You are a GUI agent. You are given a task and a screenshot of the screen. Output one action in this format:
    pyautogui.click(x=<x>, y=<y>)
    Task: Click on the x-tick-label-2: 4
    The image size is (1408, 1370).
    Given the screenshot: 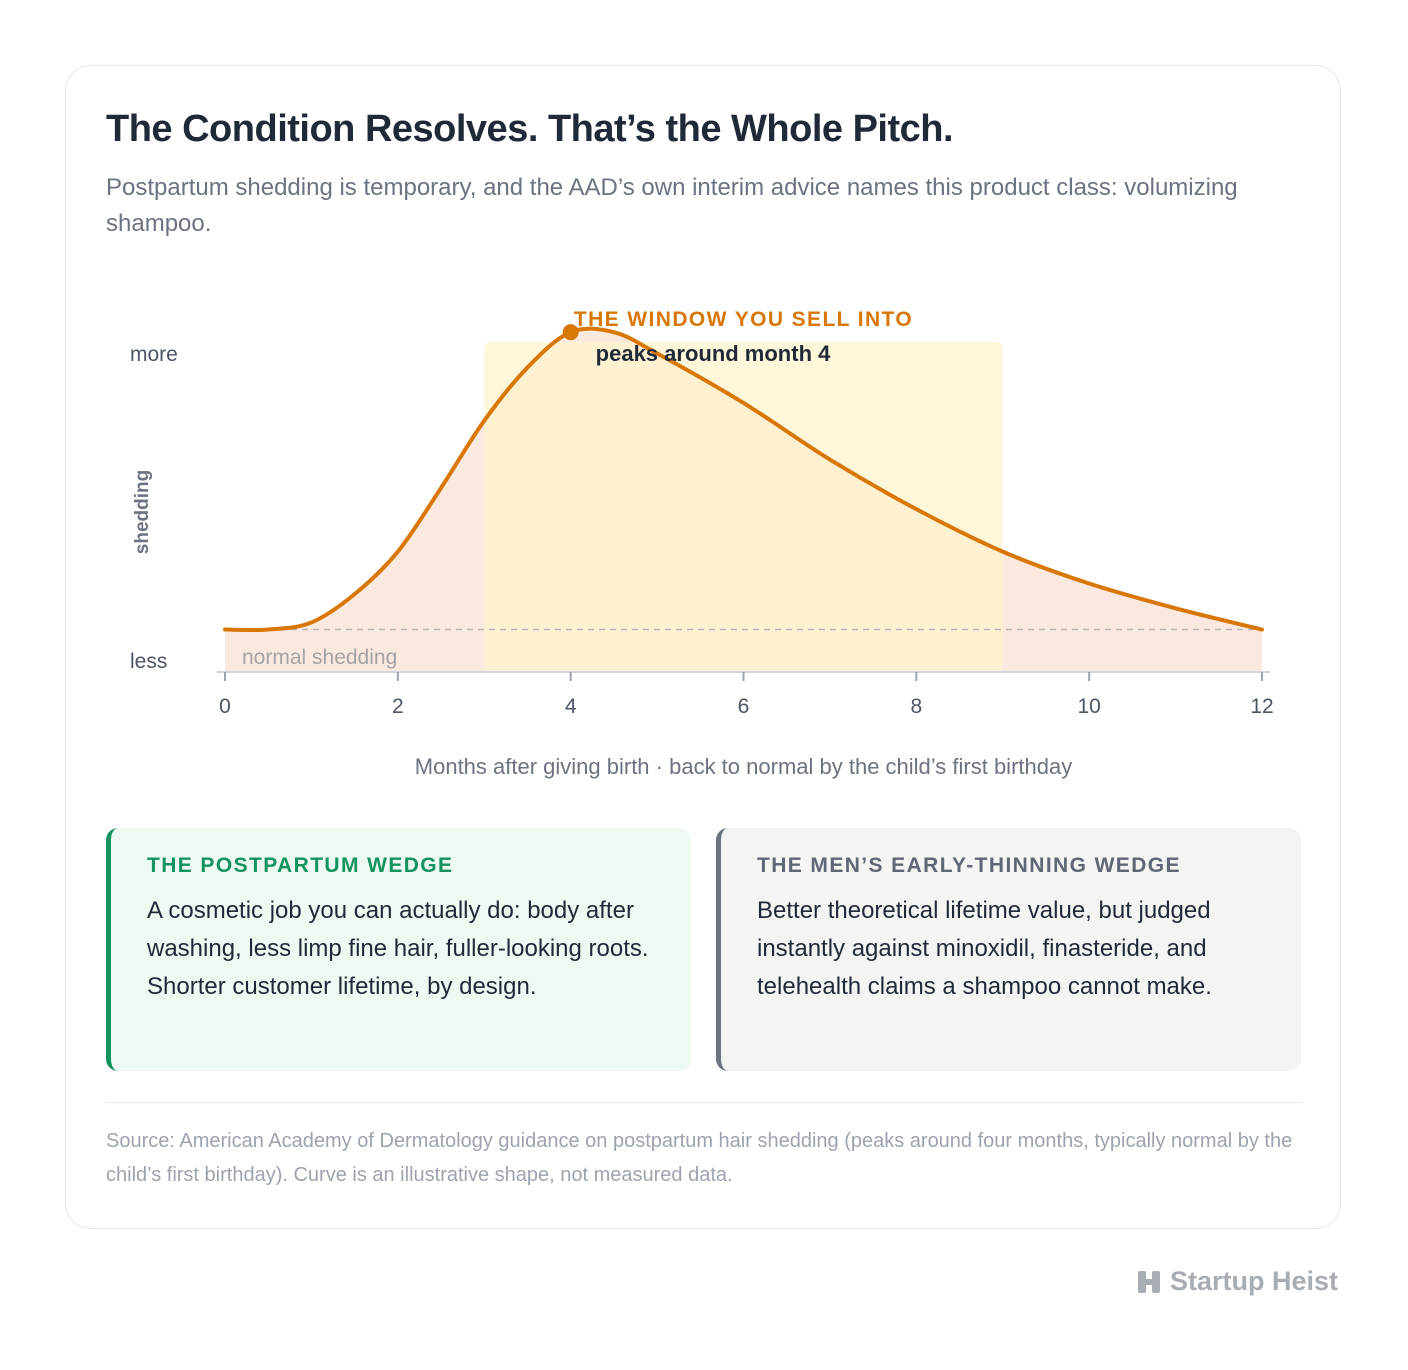 What is the action you would take?
    pyautogui.click(x=571, y=706)
    